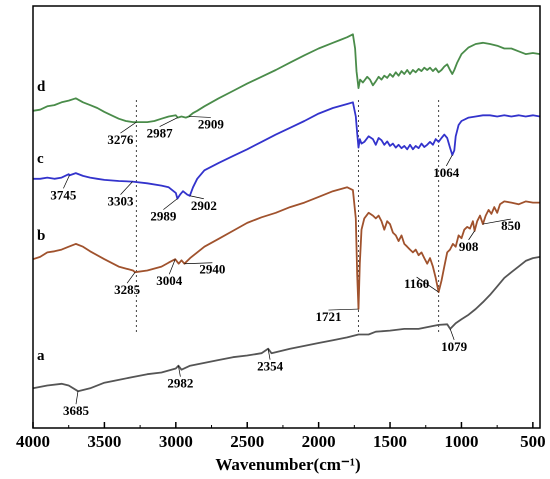  I want to click on peak-label-2902: 2902, so click(204, 205).